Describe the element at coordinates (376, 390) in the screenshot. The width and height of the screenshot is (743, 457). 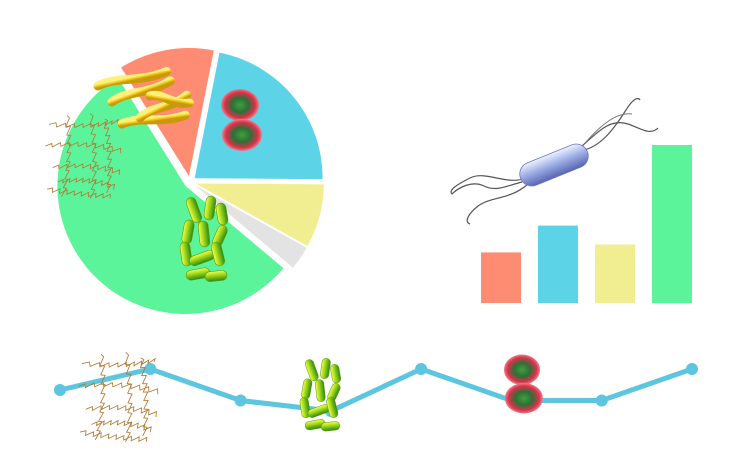
I see `line-series` at that location.